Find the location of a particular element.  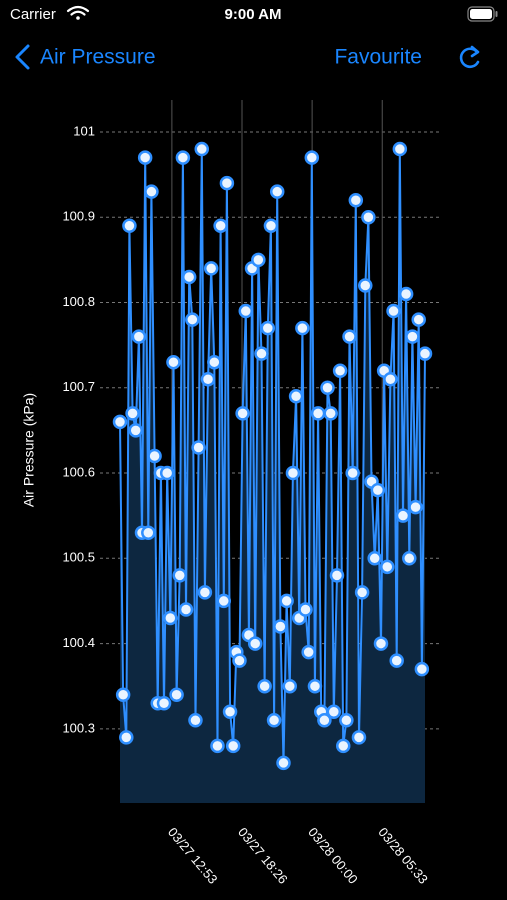

y-axis-label: Air Pressure (kPa) is located at coordinates (29, 450).